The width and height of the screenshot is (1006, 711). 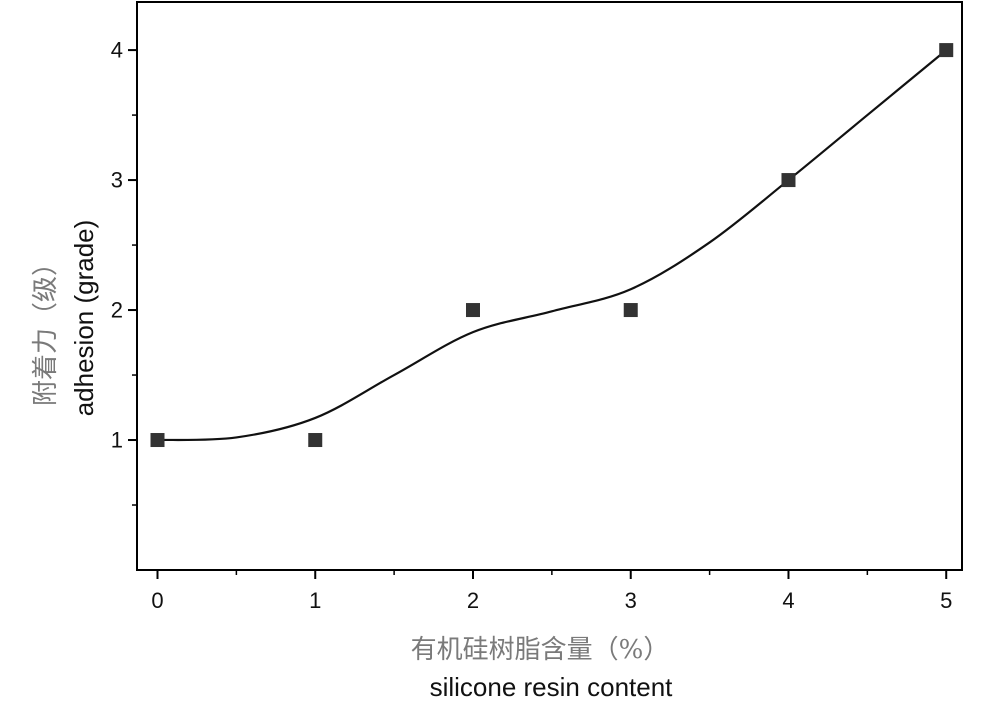 What do you see at coordinates (540, 650) in the screenshot?
I see `x-axis-label-zh: 有机硅树脂含量（%）` at bounding box center [540, 650].